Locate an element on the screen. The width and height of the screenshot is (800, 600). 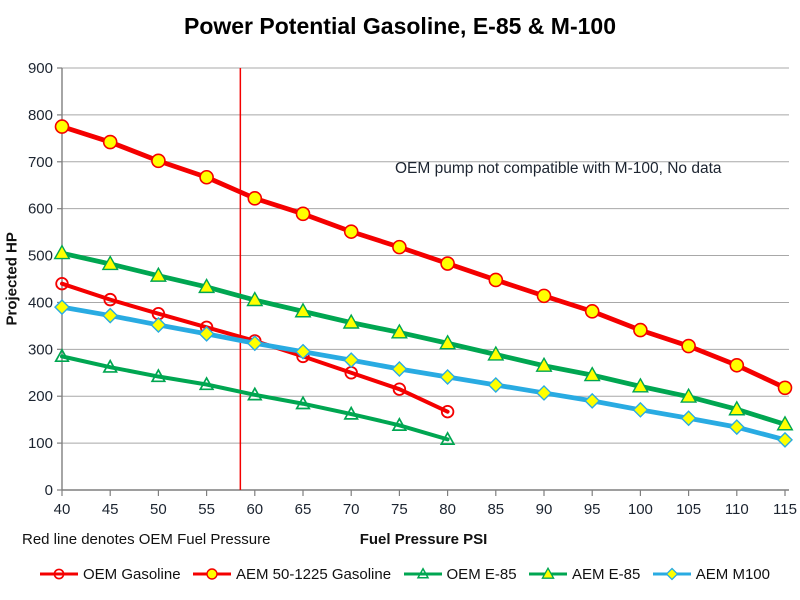
y-tick-label: 0 is located at coordinates (49, 490).